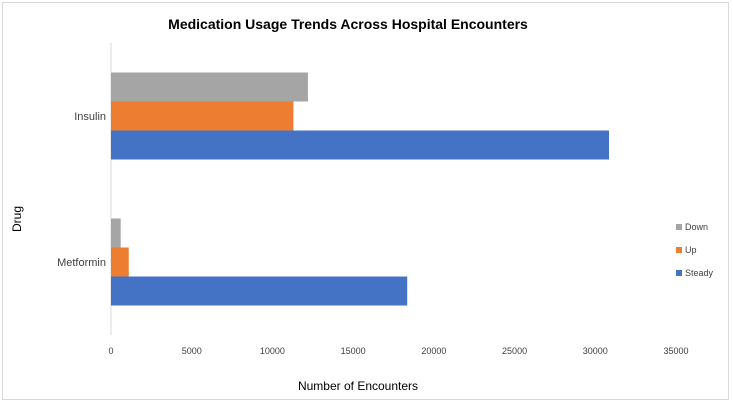  What do you see at coordinates (358, 386) in the screenshot?
I see `x-axis-title: Number of Encounters` at bounding box center [358, 386].